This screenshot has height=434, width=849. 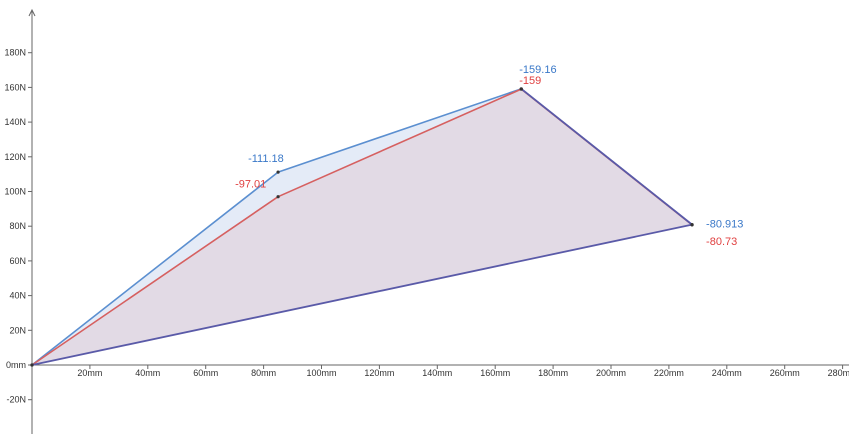 I want to click on y-axis-arrow, so click(x=32, y=12).